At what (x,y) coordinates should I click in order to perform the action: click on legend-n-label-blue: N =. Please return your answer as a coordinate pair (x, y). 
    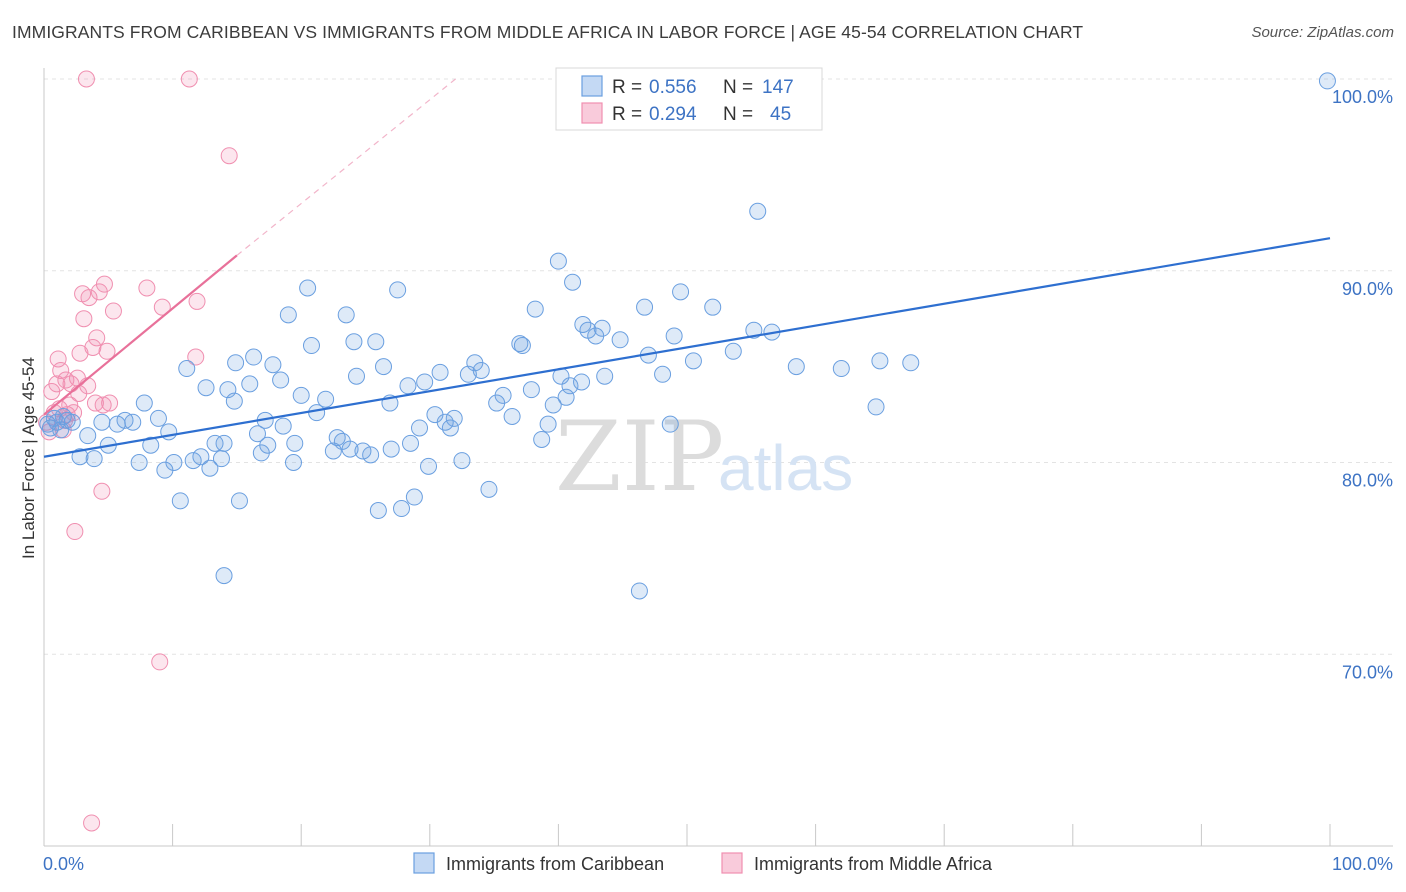
    Looking at the image, I should click on (738, 87).